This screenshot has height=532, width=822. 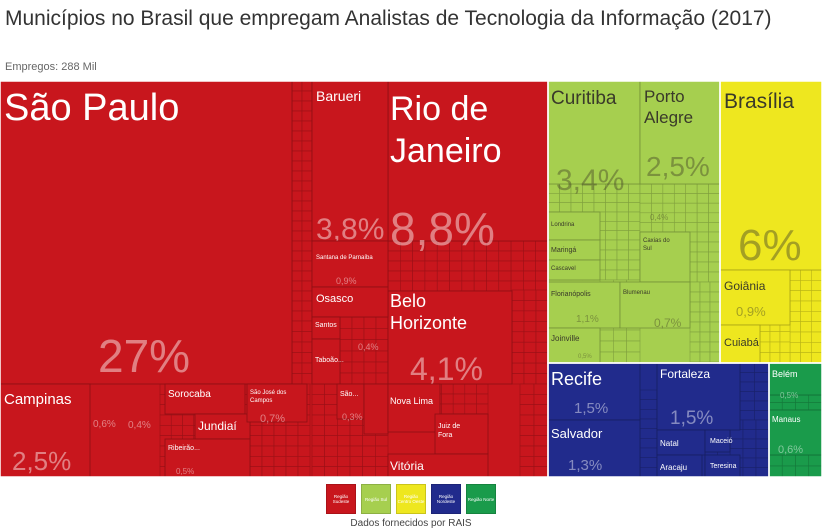 I want to click on city-cell-maceio, so click(x=717, y=441).